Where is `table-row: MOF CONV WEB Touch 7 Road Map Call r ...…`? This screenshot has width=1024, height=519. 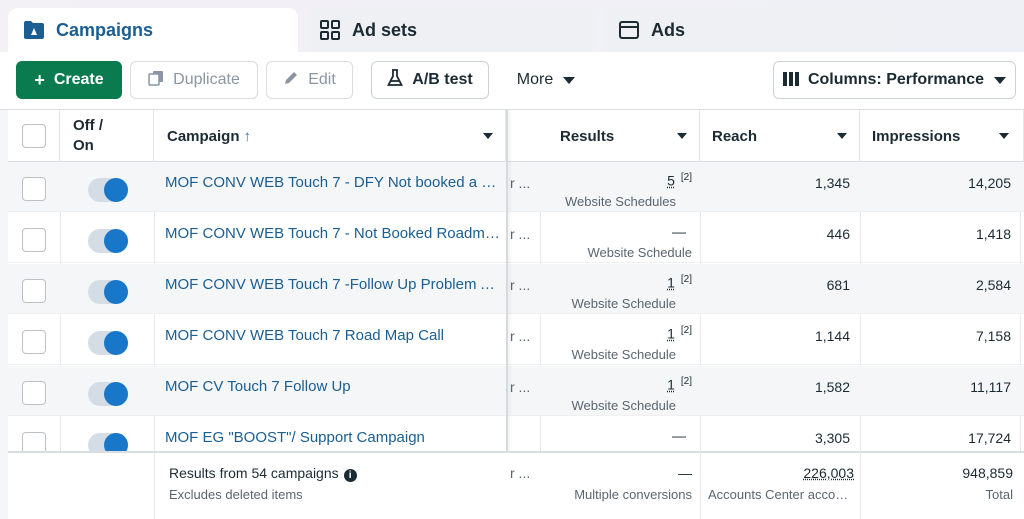 table-row: MOF CONV WEB Touch 7 Road Map Call r ...… is located at coordinates (516, 340).